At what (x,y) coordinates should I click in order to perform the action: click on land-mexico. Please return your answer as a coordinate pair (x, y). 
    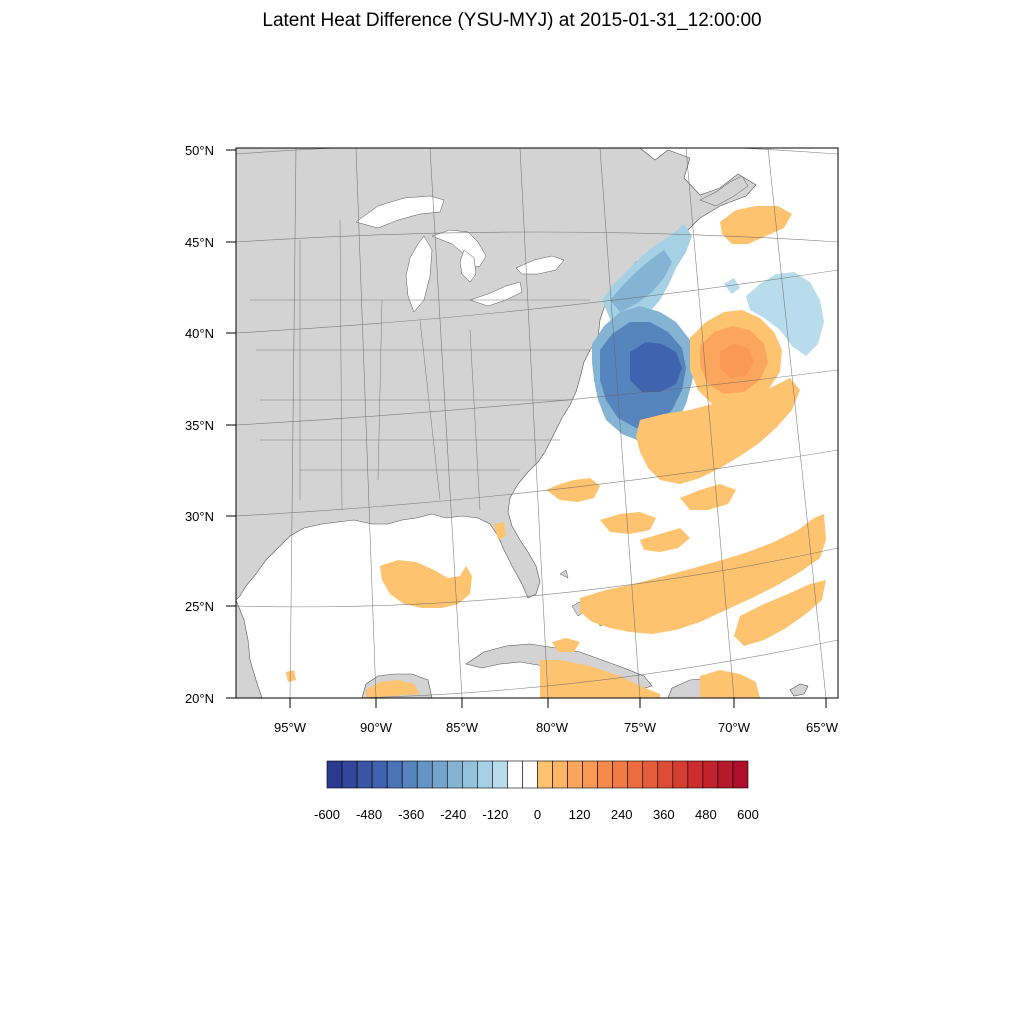
    Looking at the image, I should click on (249, 648).